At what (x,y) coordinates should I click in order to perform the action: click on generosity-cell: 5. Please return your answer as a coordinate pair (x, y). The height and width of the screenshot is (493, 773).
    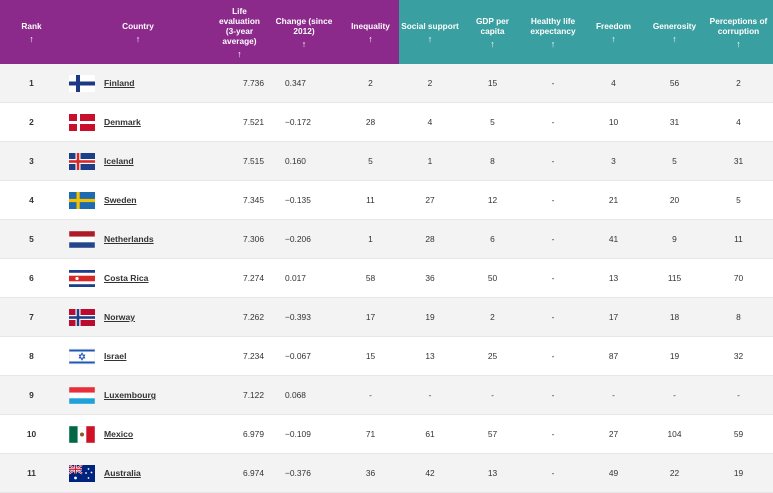
    Looking at the image, I should click on (674, 161).